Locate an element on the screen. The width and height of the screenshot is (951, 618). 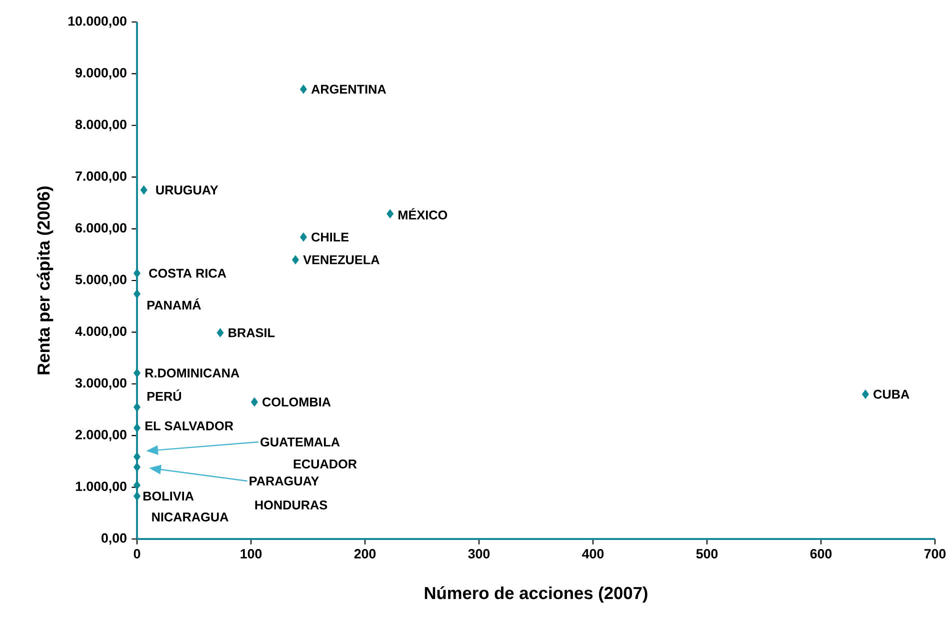
x-tick-label: 700 is located at coordinates (935, 553).